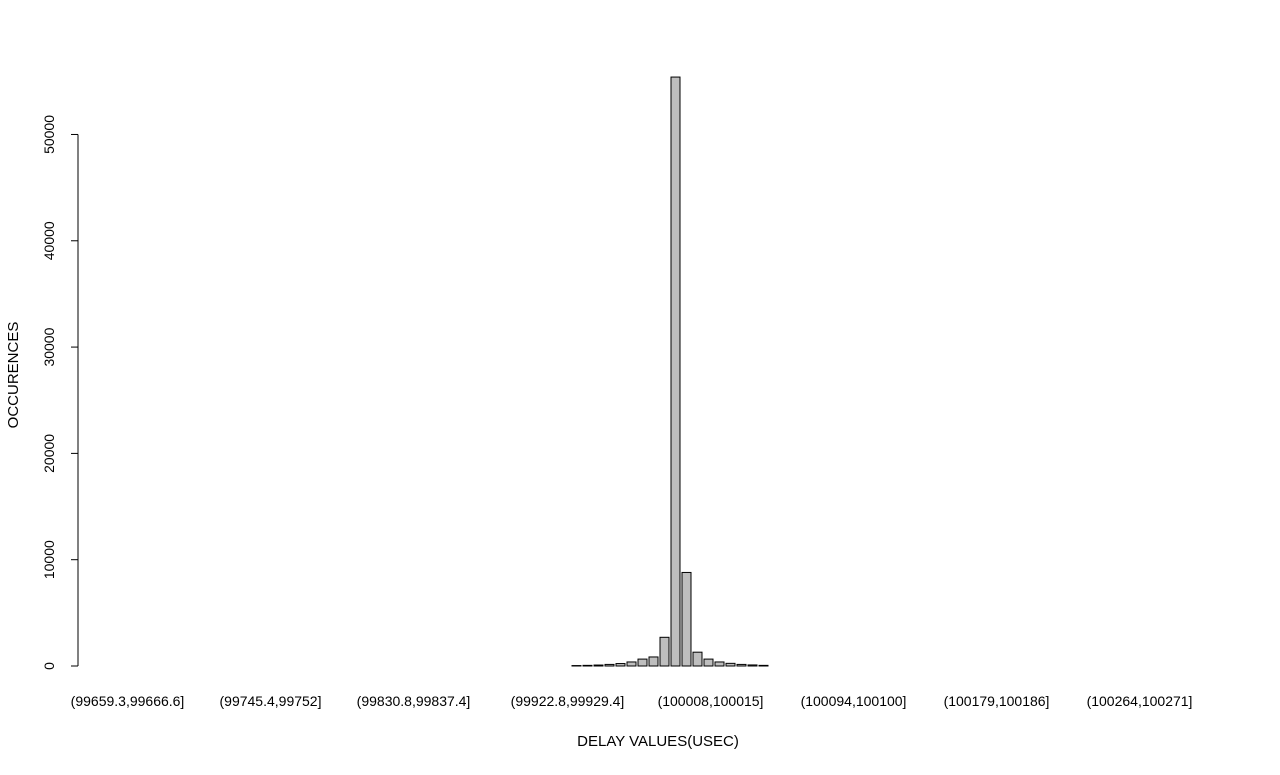 Image resolution: width=1280 pixels, height=775 pixels. What do you see at coordinates (49, 559) in the screenshot?
I see `y-tick-label: 10000` at bounding box center [49, 559].